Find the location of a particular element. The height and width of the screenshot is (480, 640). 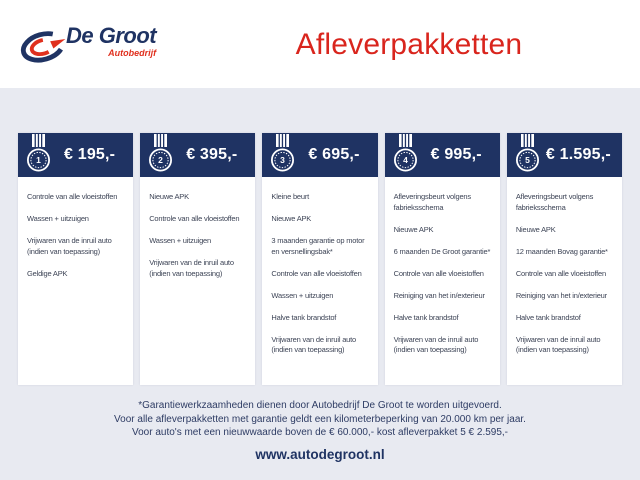

svg-text: 1 is located at coordinates (38, 160).